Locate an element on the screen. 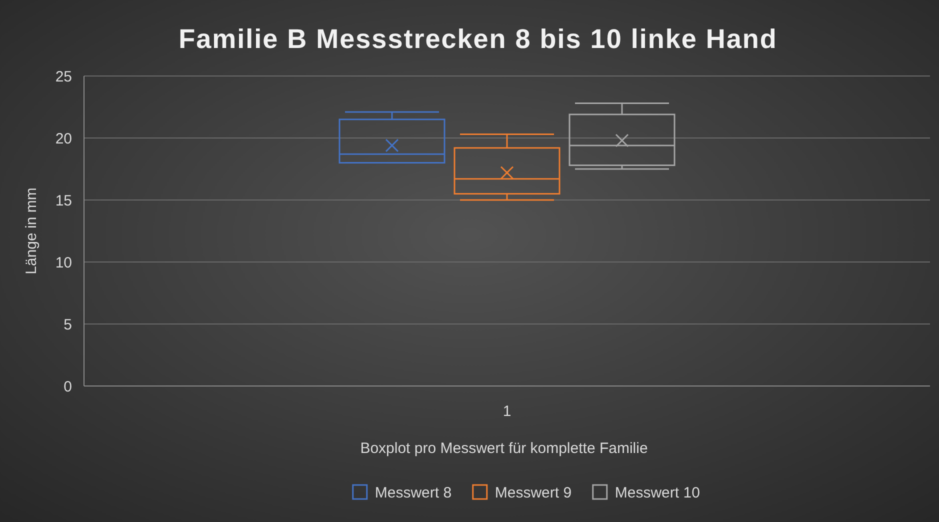 This screenshot has height=522, width=939. legend-label: Messwert 10 is located at coordinates (657, 493).